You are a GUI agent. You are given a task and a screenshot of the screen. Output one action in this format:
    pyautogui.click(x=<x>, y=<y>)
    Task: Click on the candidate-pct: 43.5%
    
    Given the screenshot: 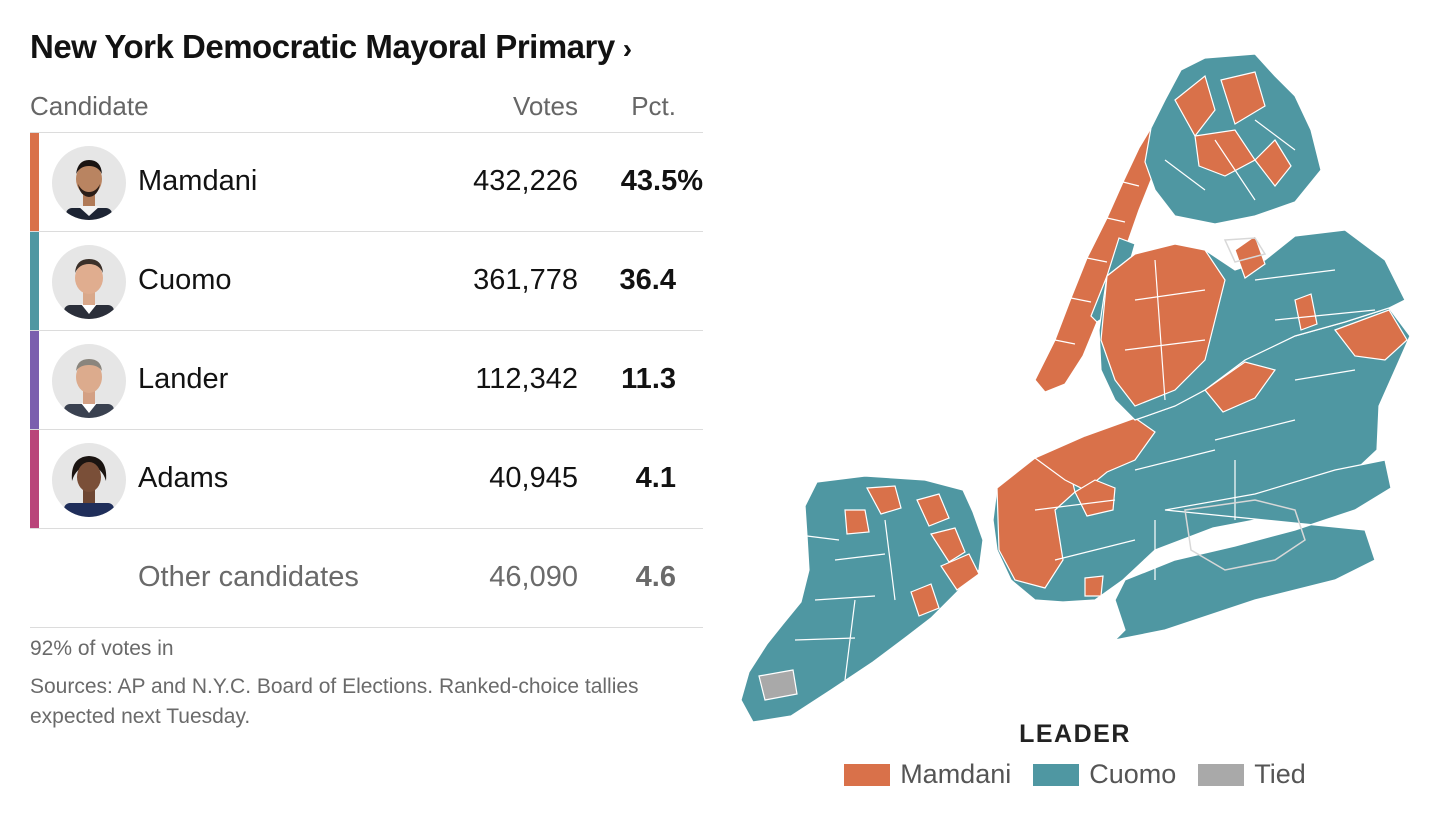 What is the action you would take?
    pyautogui.click(x=661, y=181)
    